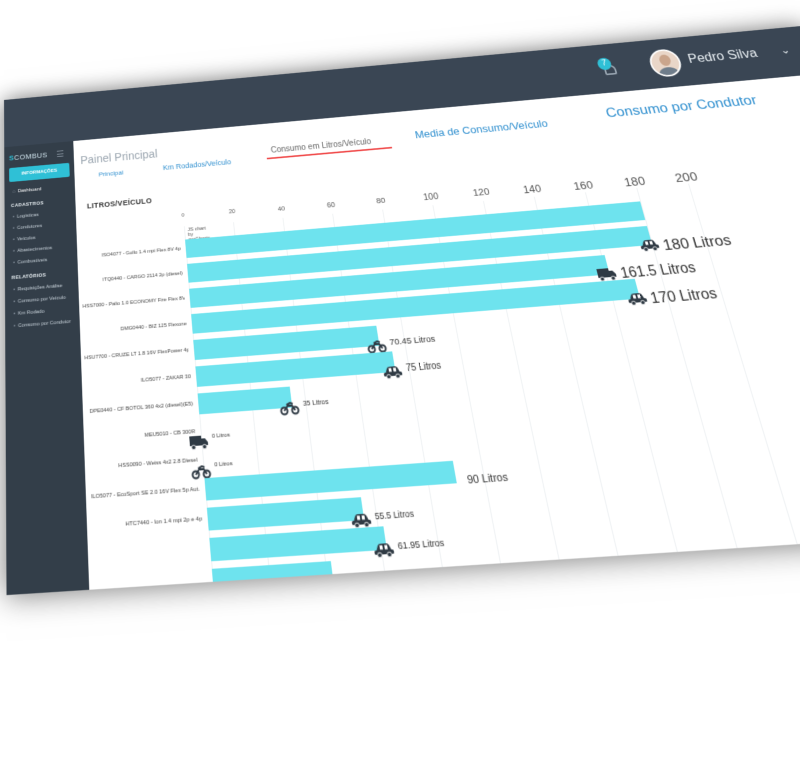  What do you see at coordinates (609, 68) in the screenshot?
I see `notifications-button: 7` at bounding box center [609, 68].